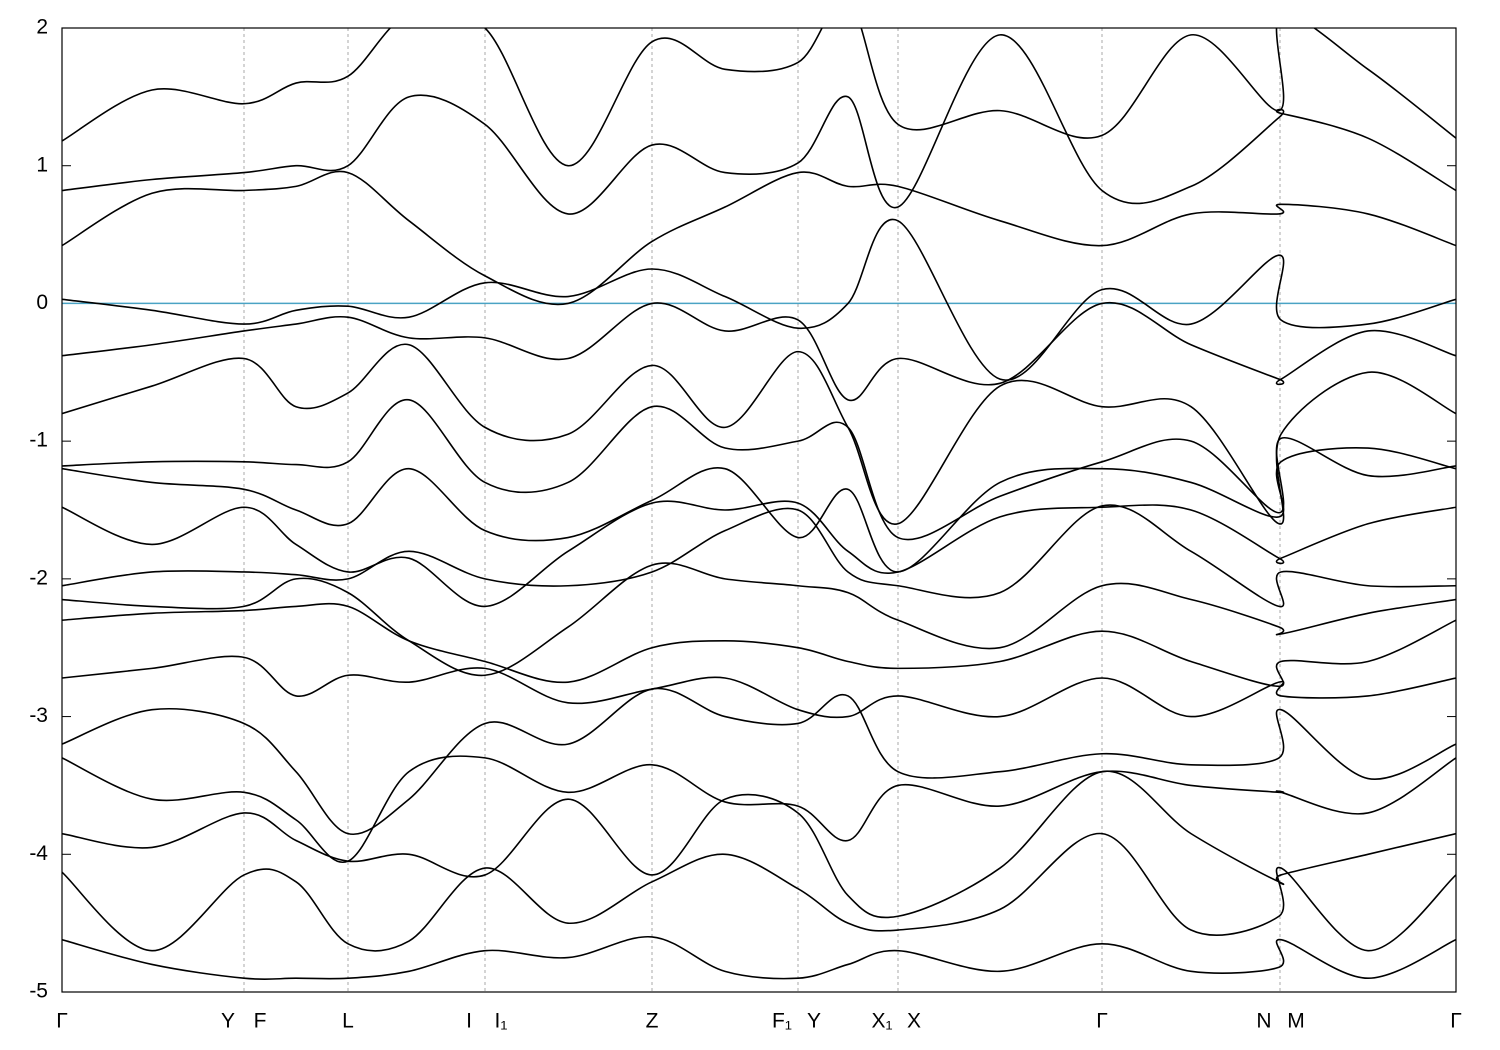 This screenshot has height=1050, width=1500. Describe the element at coordinates (260, 1021) in the screenshot. I see `x-tick-label: F` at that location.